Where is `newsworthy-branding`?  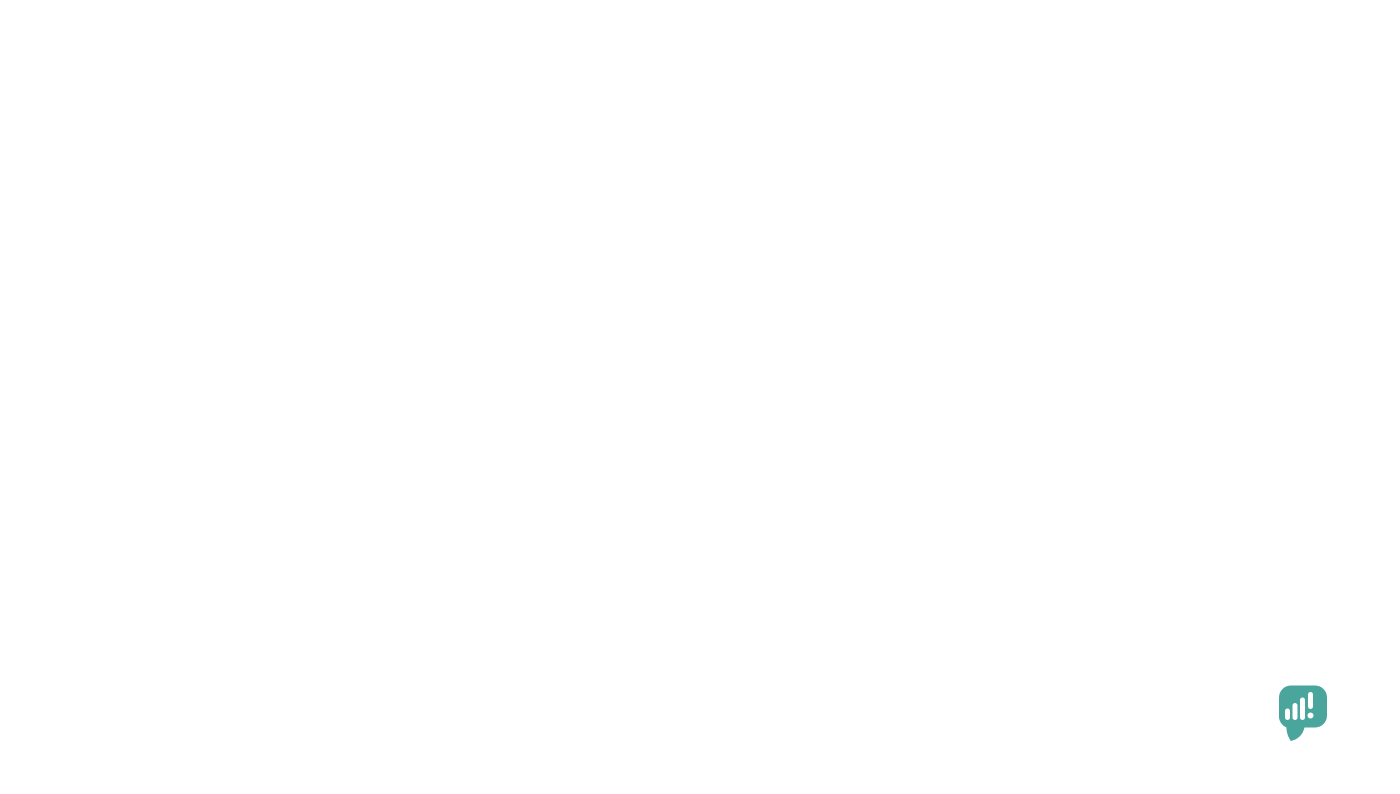 newsworthy-branding is located at coordinates (1308, 713).